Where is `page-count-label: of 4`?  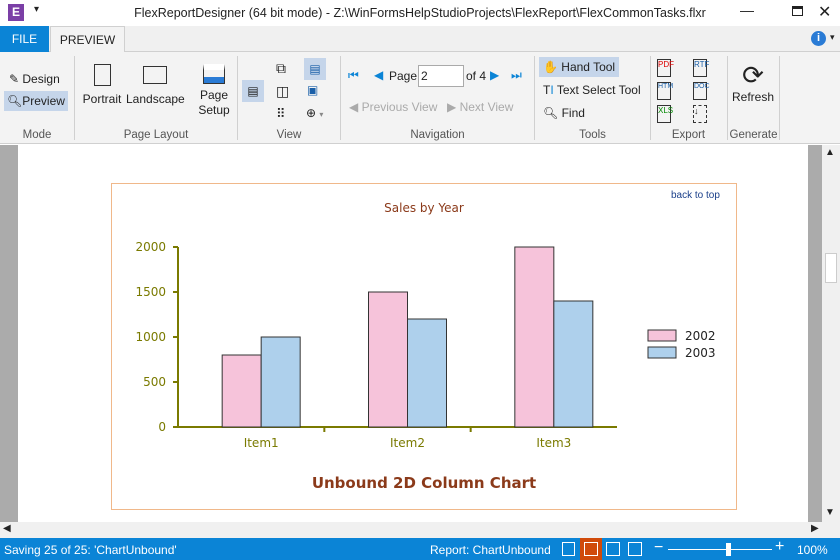 page-count-label: of 4 is located at coordinates (476, 76).